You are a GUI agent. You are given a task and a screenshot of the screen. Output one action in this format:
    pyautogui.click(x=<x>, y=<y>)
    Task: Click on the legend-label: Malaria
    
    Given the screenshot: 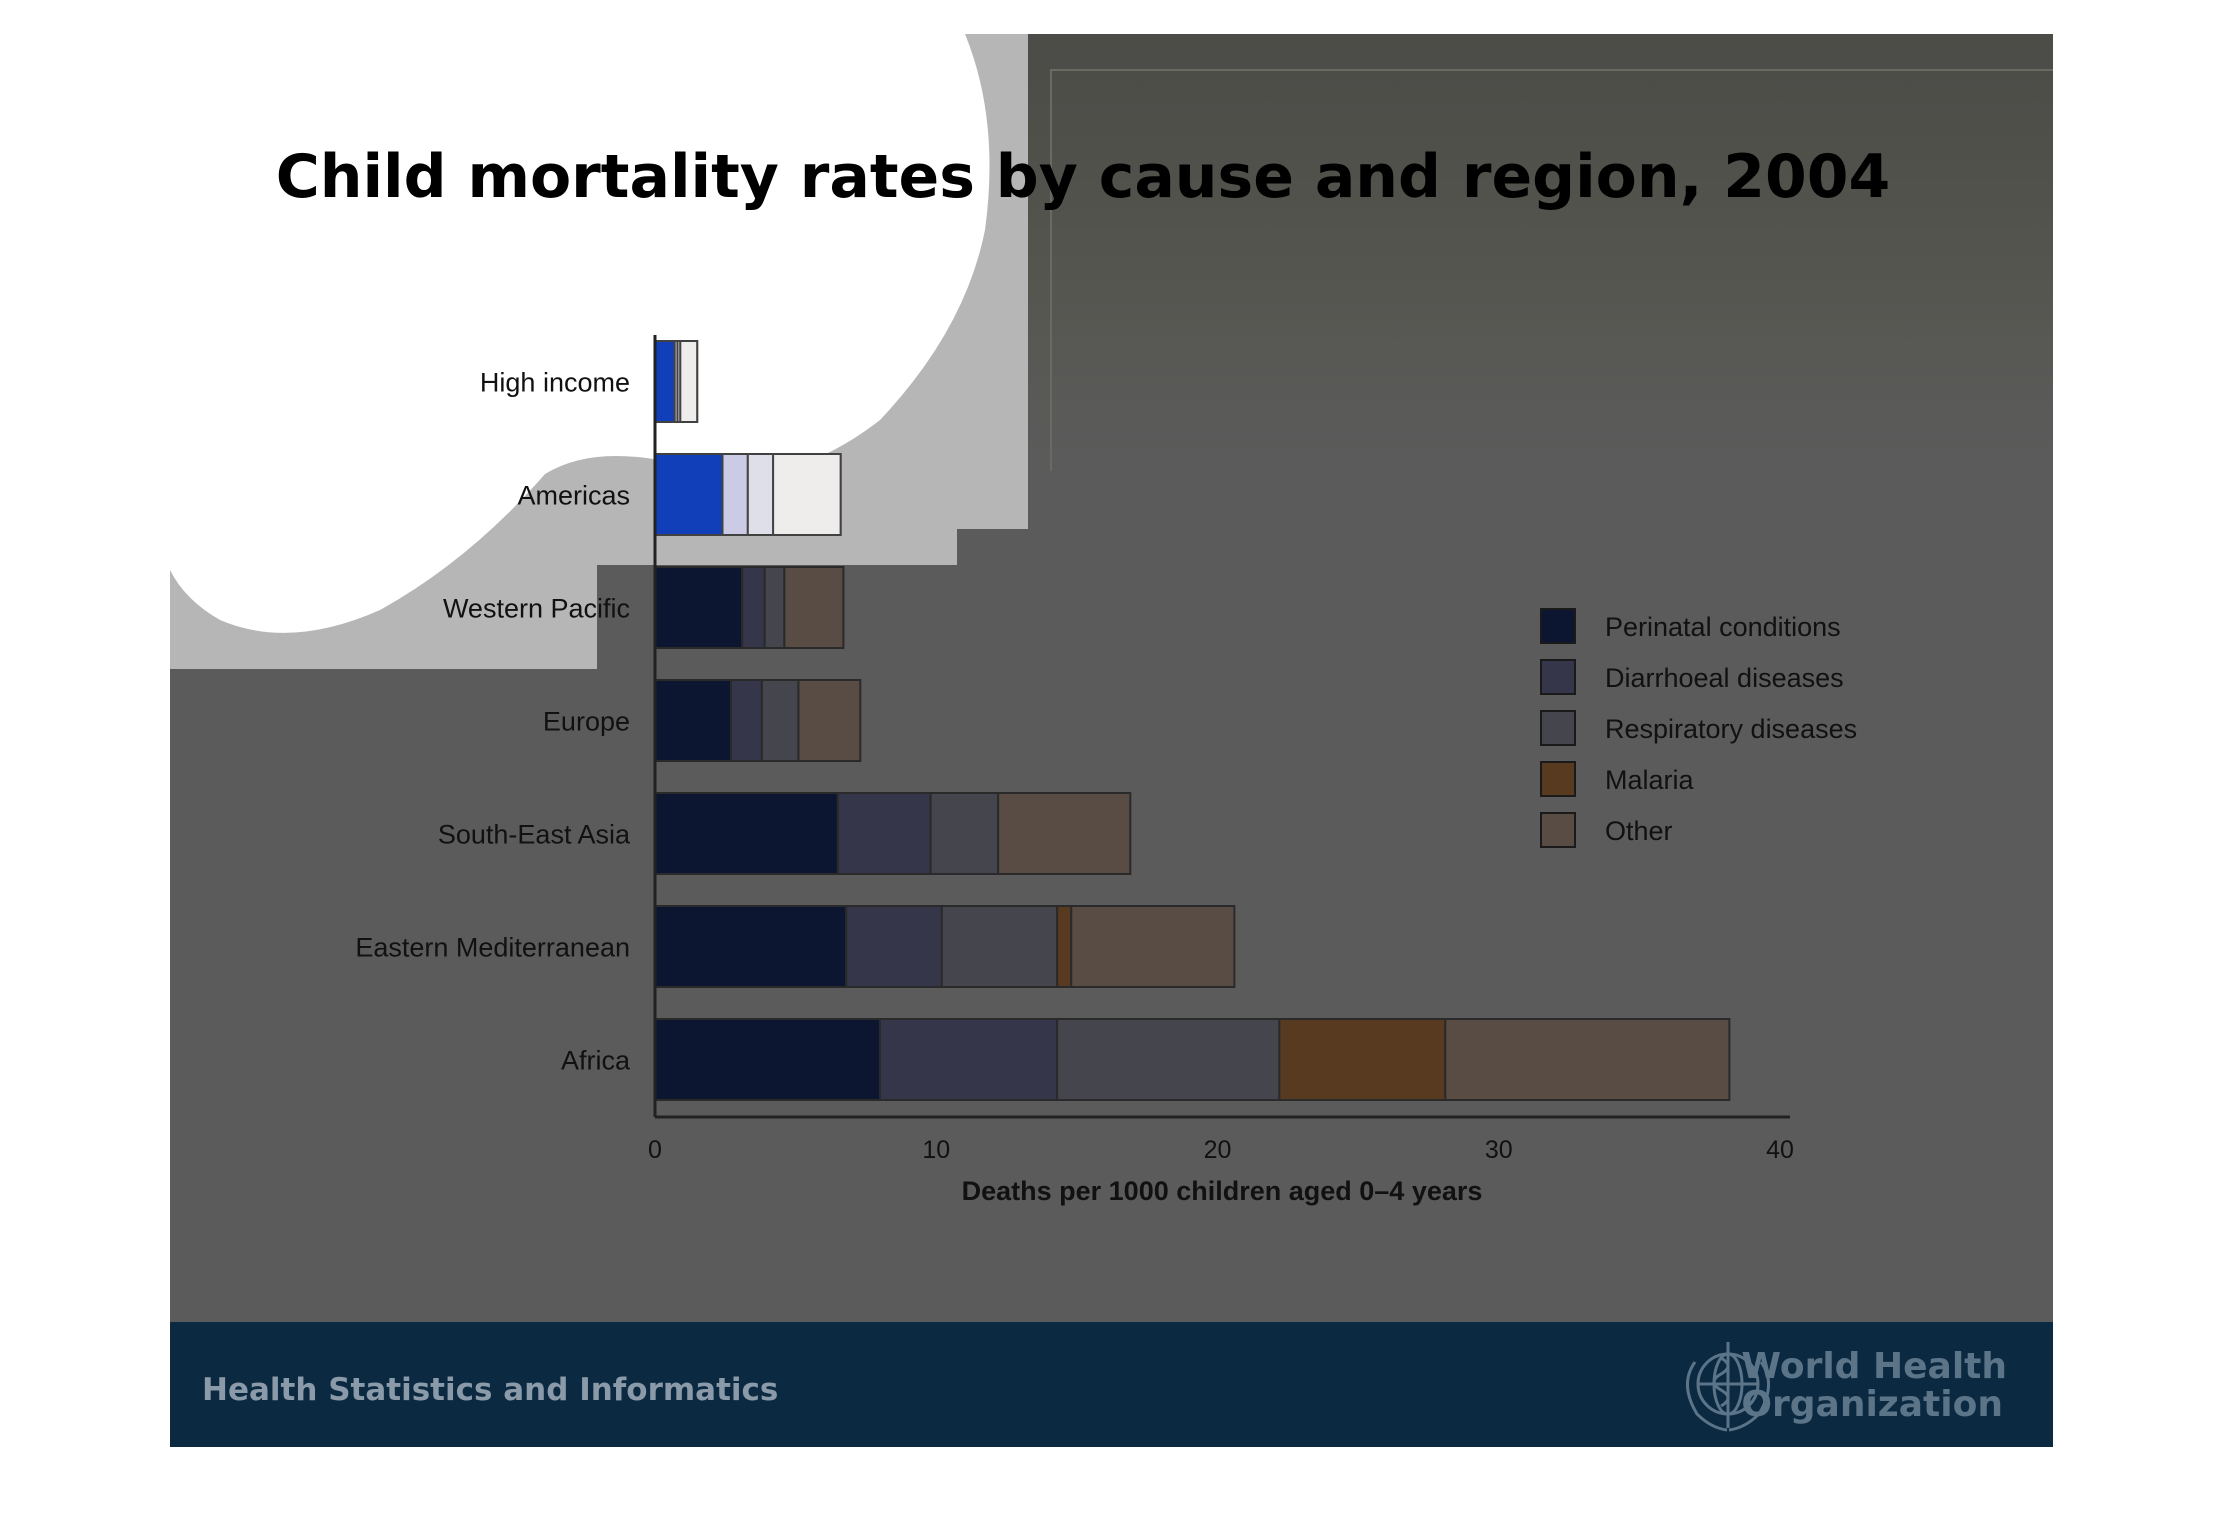 What is the action you would take?
    pyautogui.click(x=1650, y=780)
    